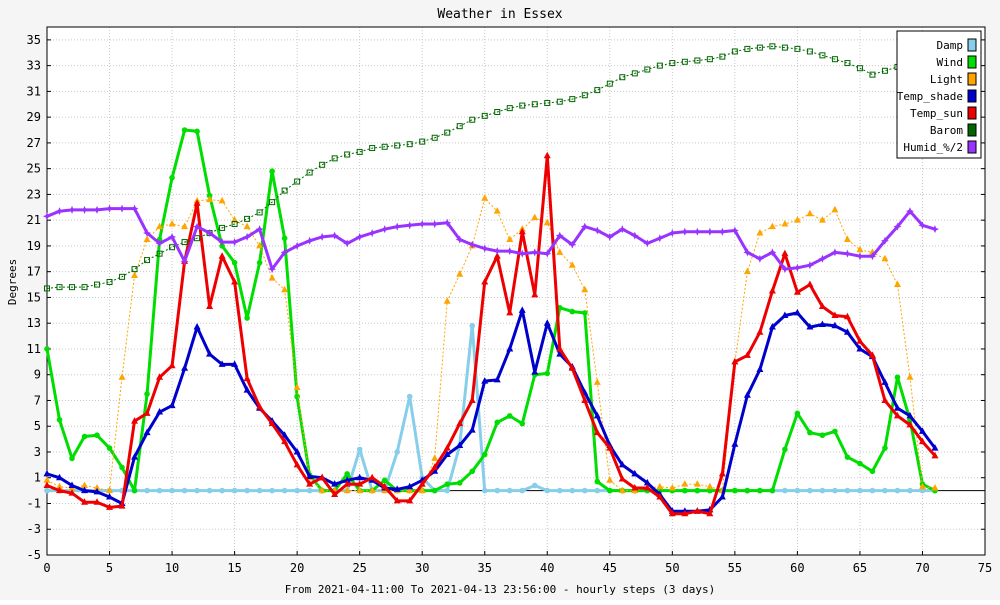  I want to click on y-tick-label: 3, so click(37, 452).